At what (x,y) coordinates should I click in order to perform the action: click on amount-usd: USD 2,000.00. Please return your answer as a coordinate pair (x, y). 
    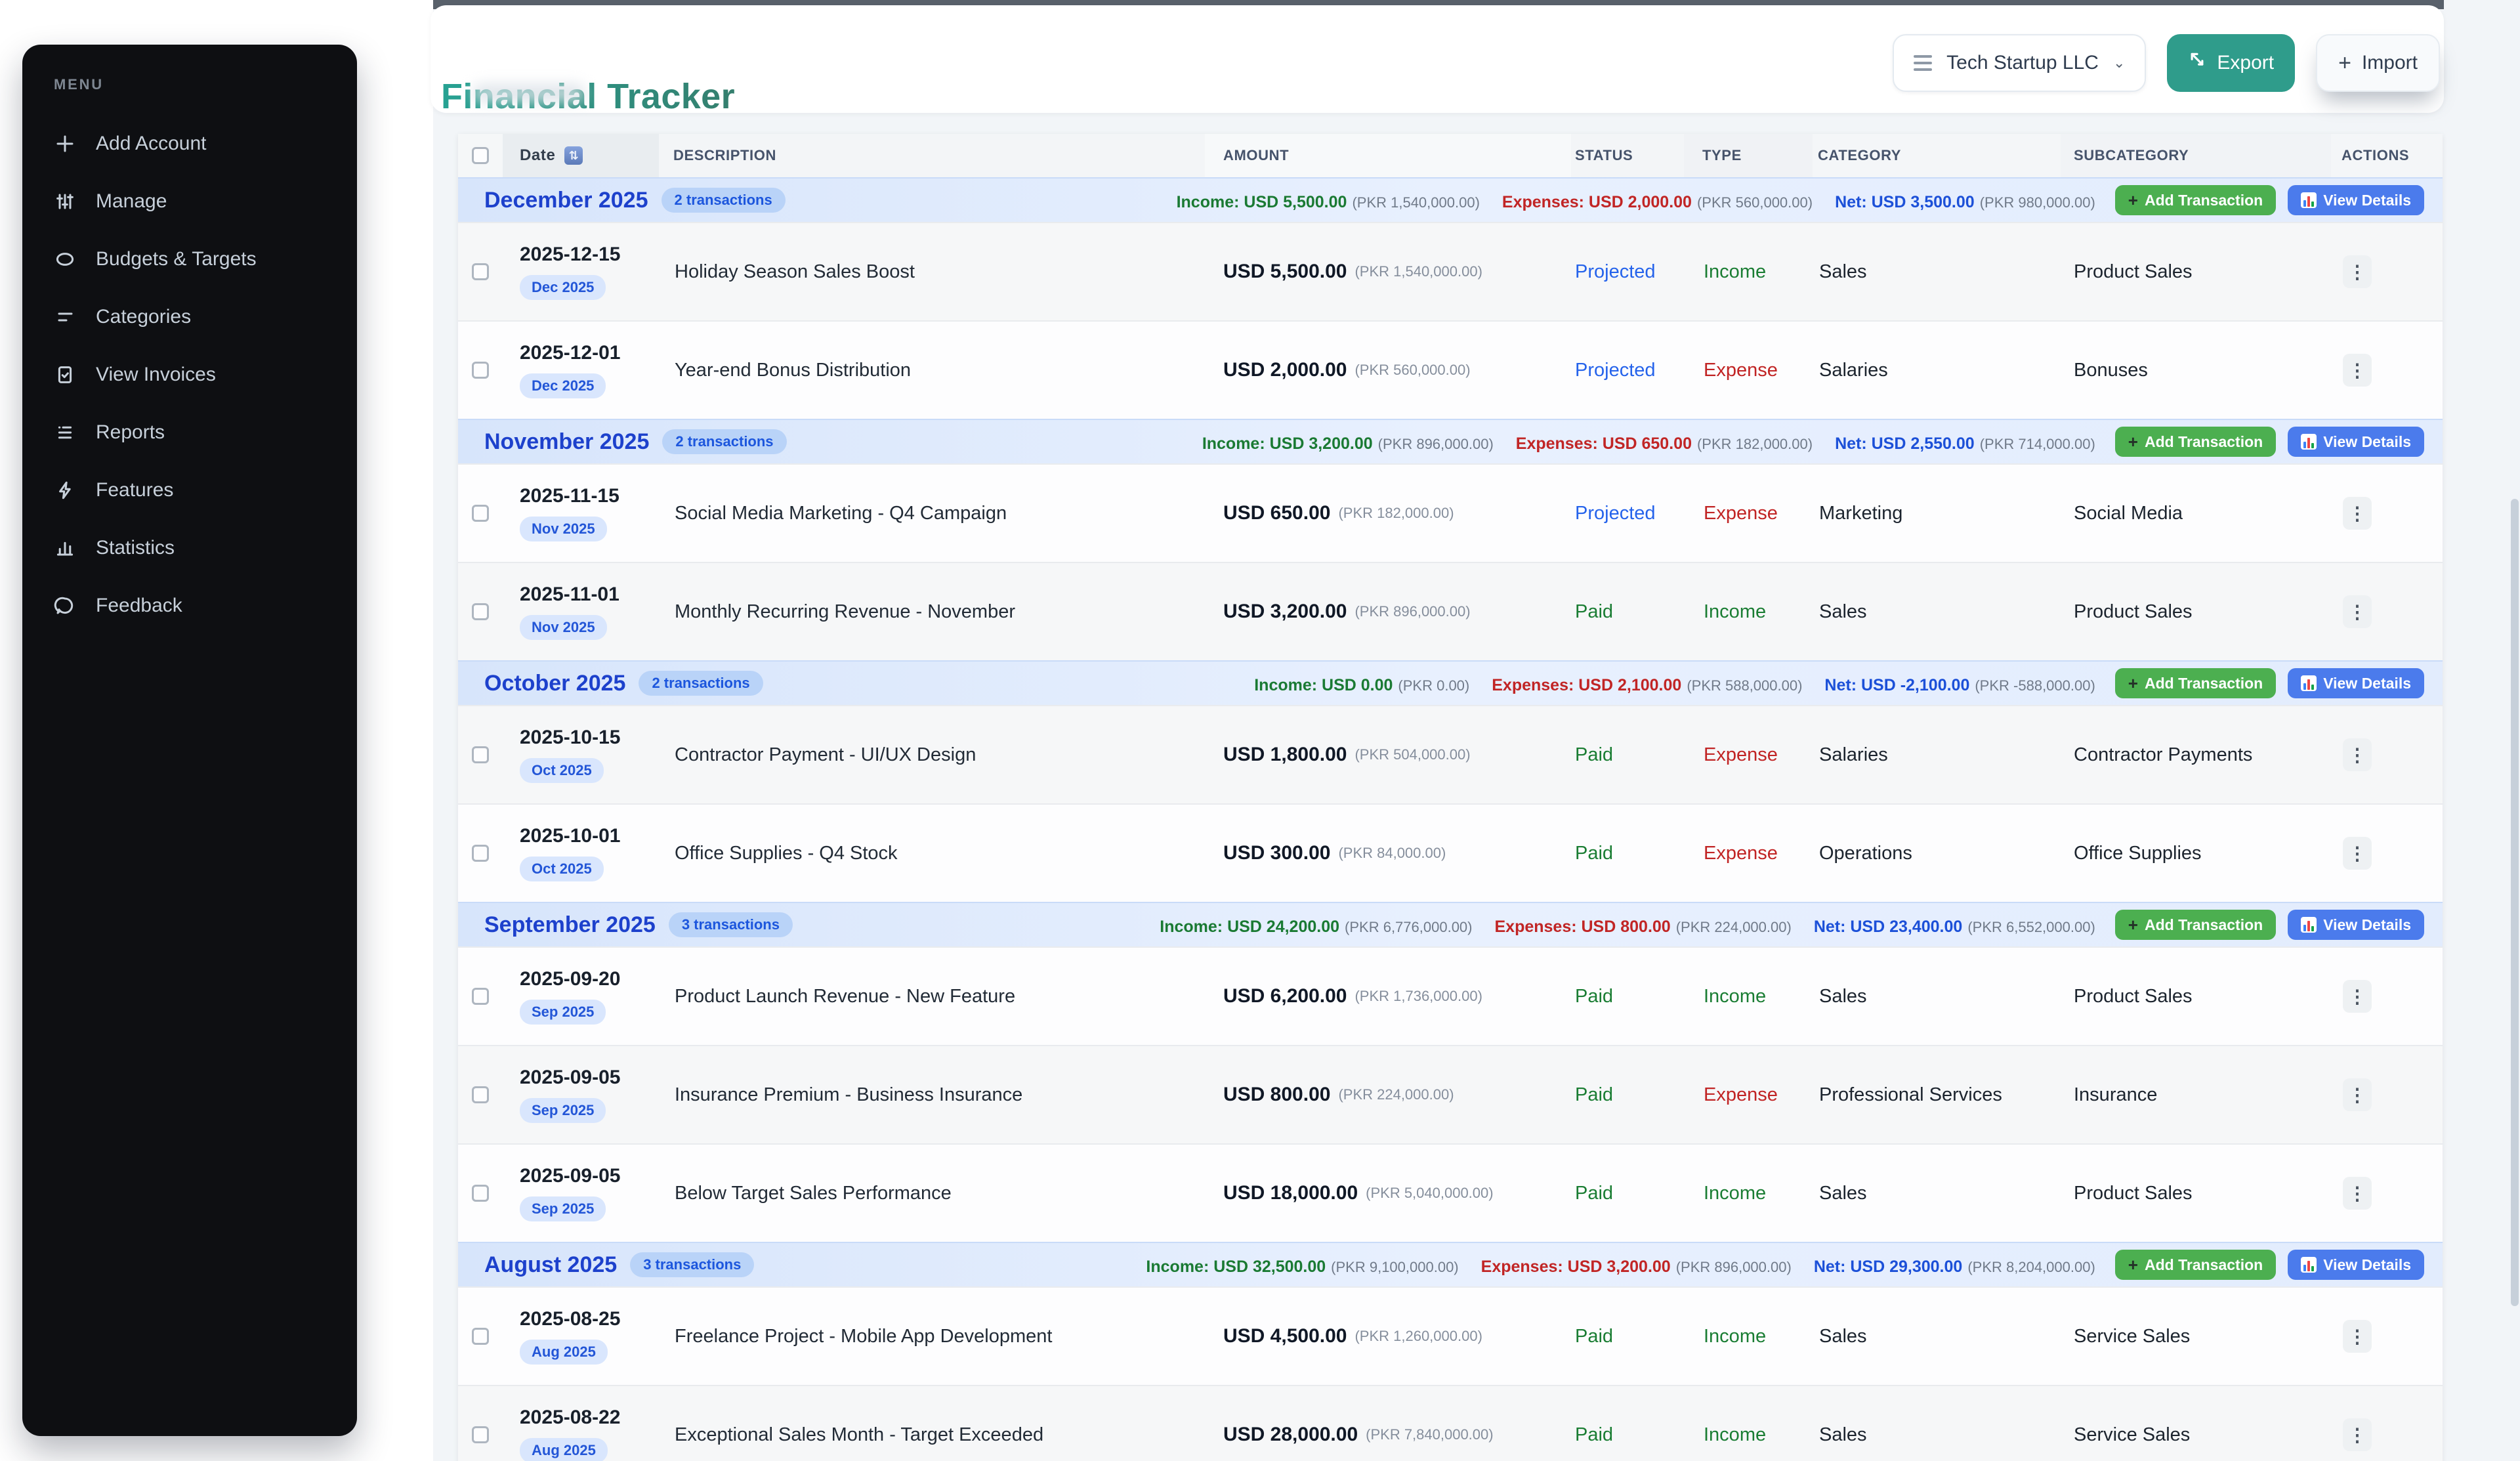
    Looking at the image, I should click on (1285, 370).